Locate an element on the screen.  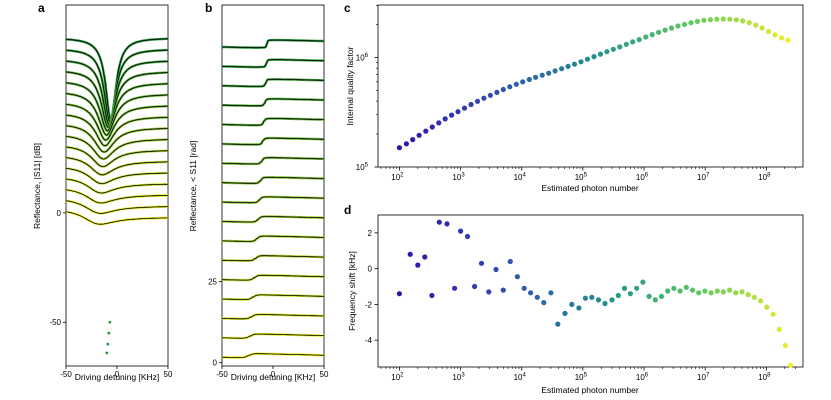
c-ytick-label: 10⁵ is located at coordinates (362, 168).